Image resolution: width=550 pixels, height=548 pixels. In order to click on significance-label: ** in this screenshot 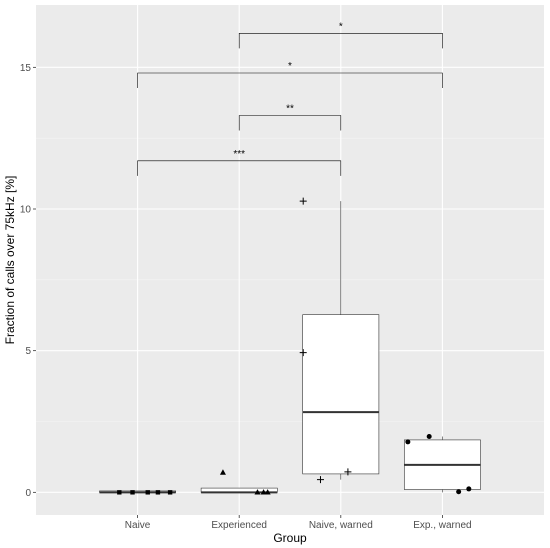, I will do `click(290, 109)`.